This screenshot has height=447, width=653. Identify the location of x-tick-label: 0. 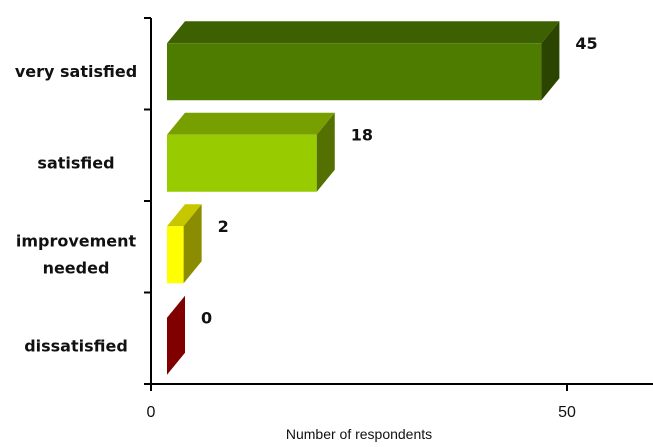
(151, 412).